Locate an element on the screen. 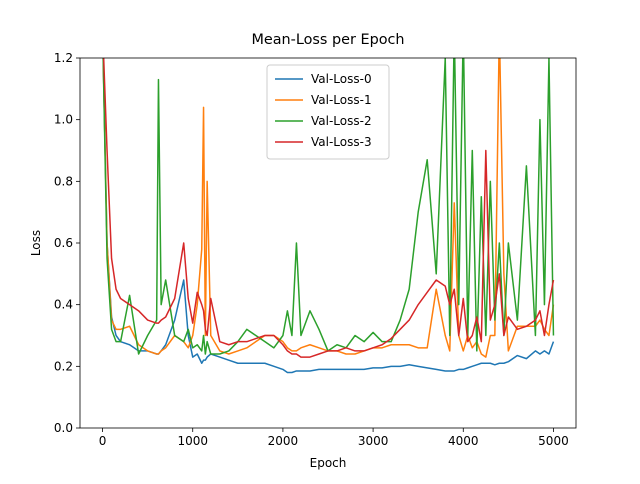  chart-title: Mean-Loss per Epoch is located at coordinates (327, 40).